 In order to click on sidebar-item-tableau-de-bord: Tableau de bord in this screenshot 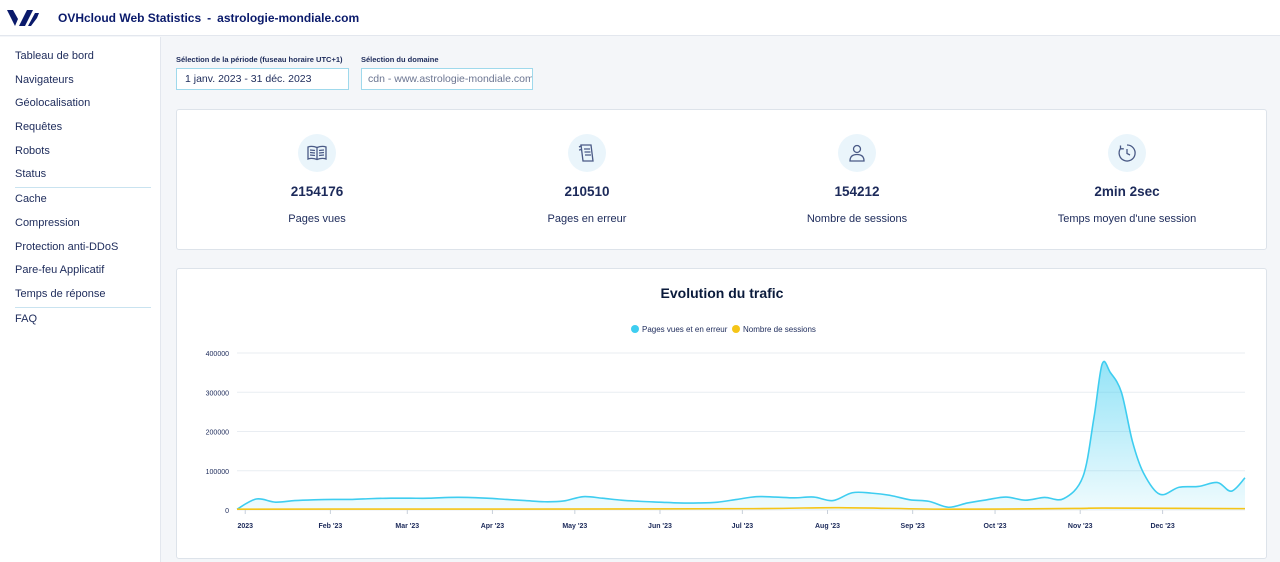, I will do `click(54, 56)`.